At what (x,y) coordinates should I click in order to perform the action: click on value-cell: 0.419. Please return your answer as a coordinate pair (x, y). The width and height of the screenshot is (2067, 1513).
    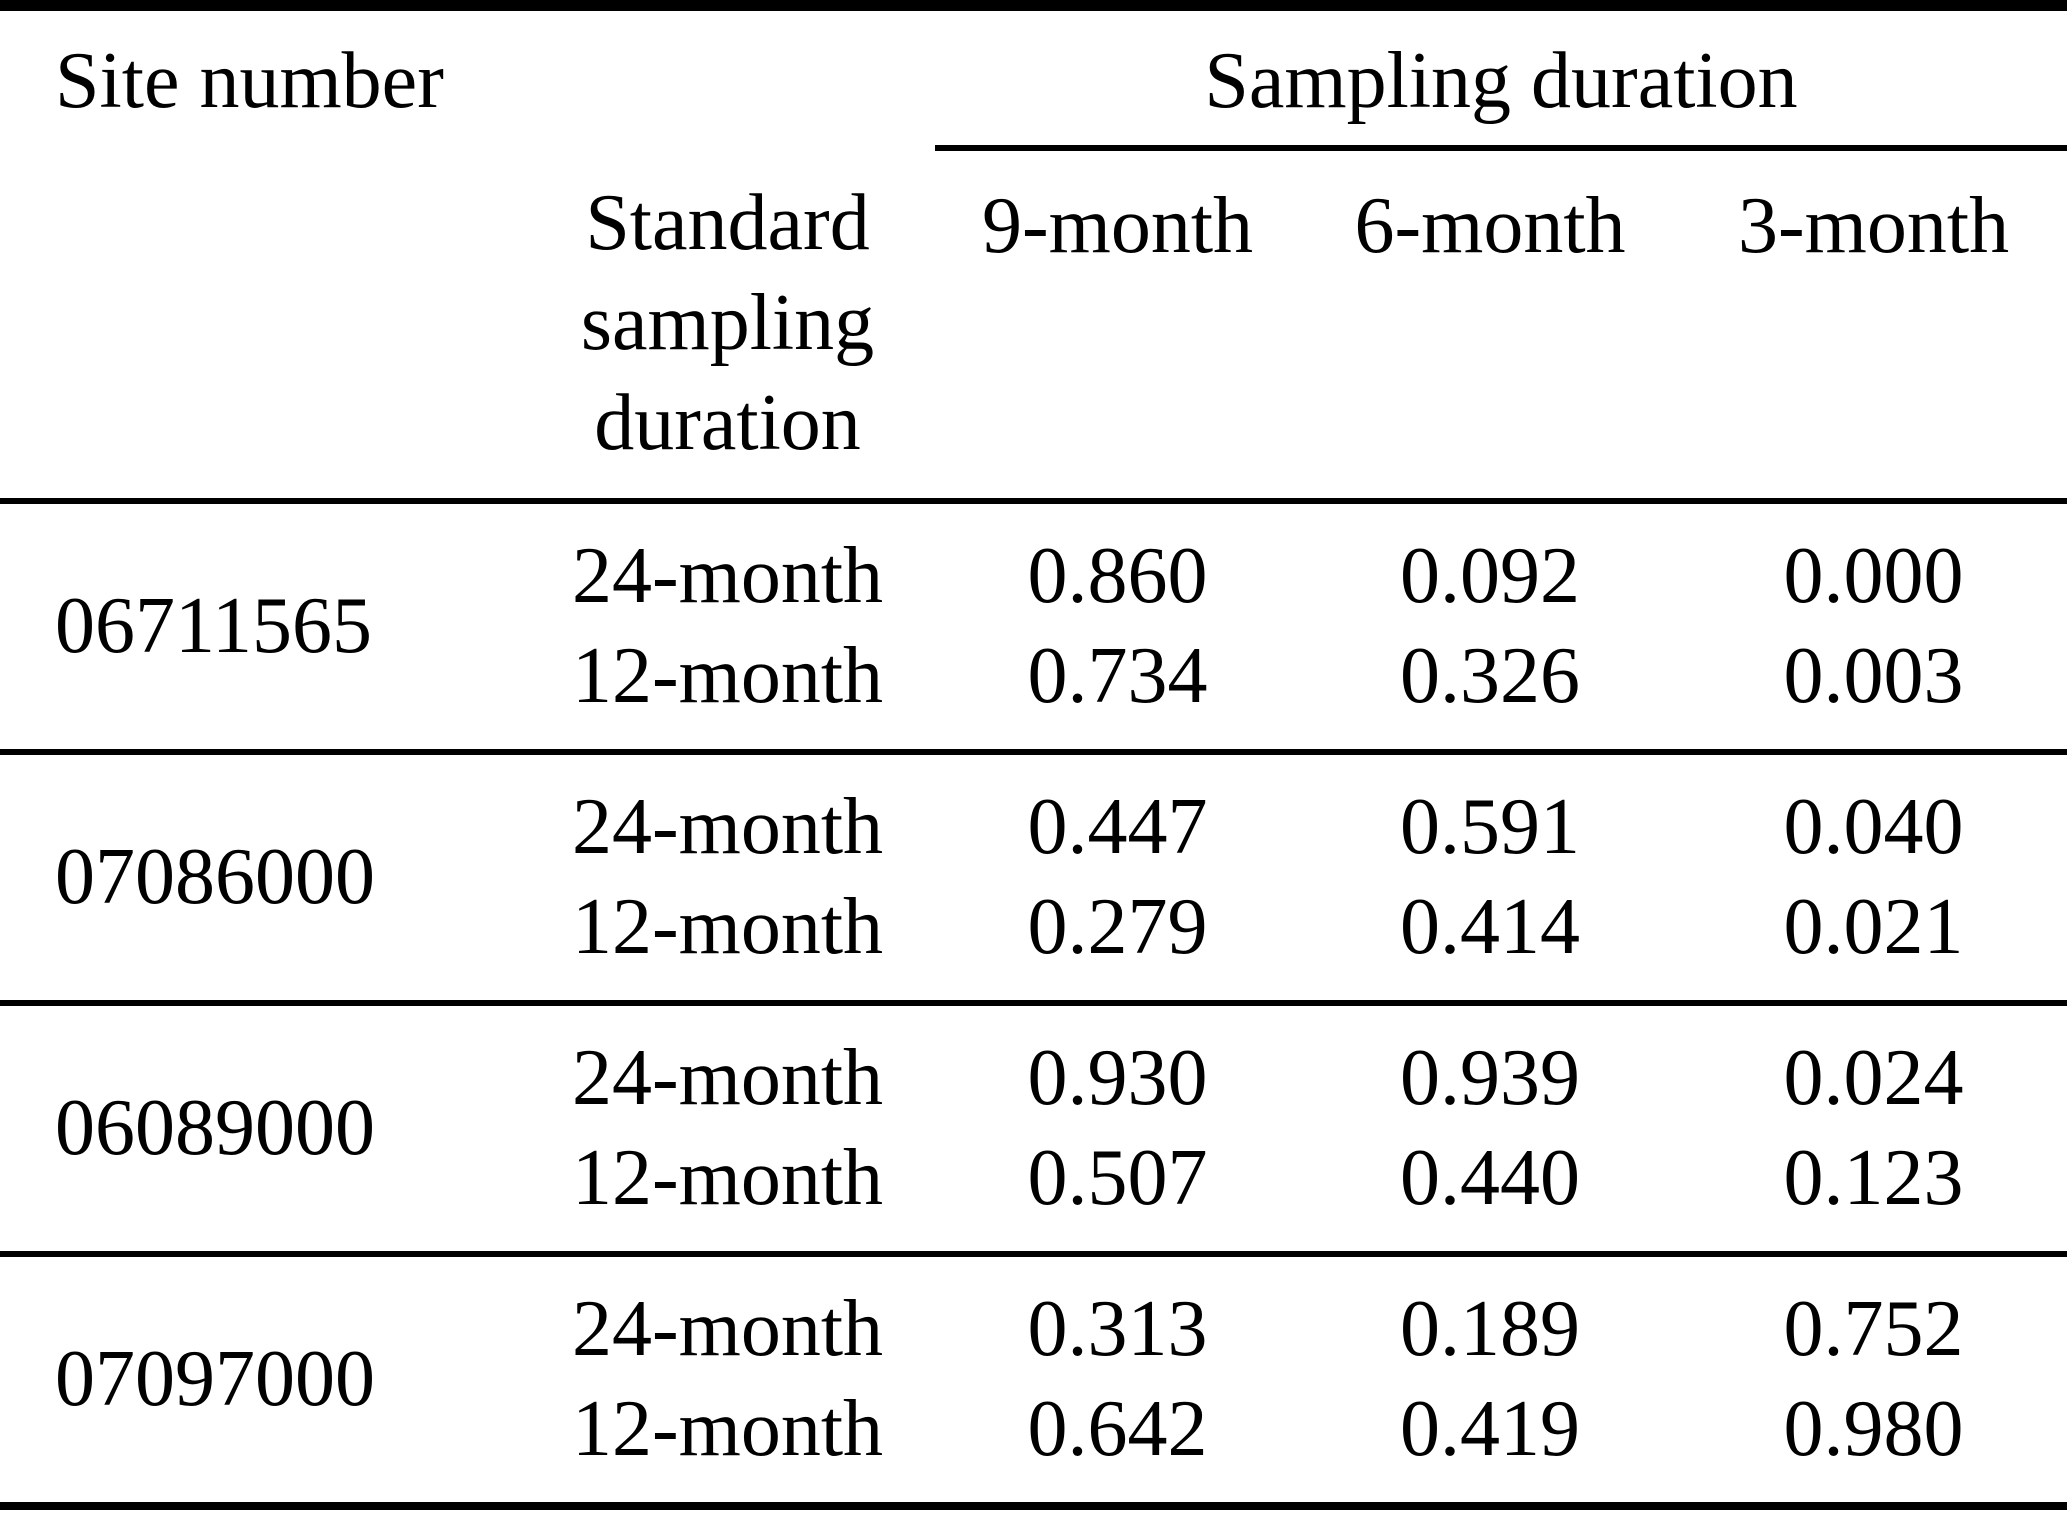
    Looking at the image, I should click on (1490, 1428).